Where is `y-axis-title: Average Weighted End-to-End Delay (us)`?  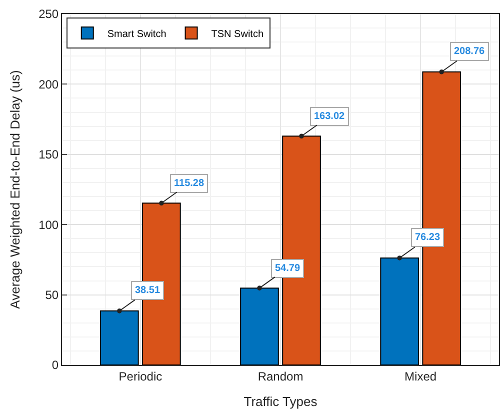
y-axis-title: Average Weighted End-to-End Delay (us) is located at coordinates (15, 189).